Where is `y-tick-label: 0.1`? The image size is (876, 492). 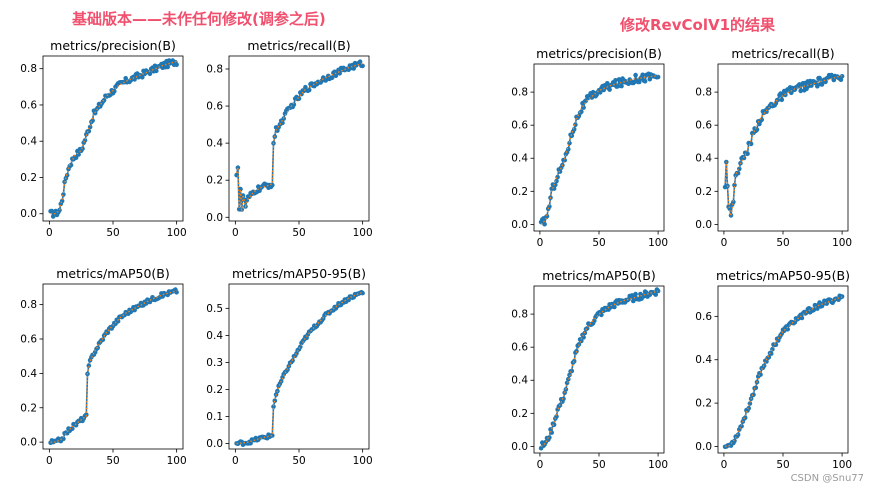
y-tick-label: 0.1 is located at coordinates (214, 417).